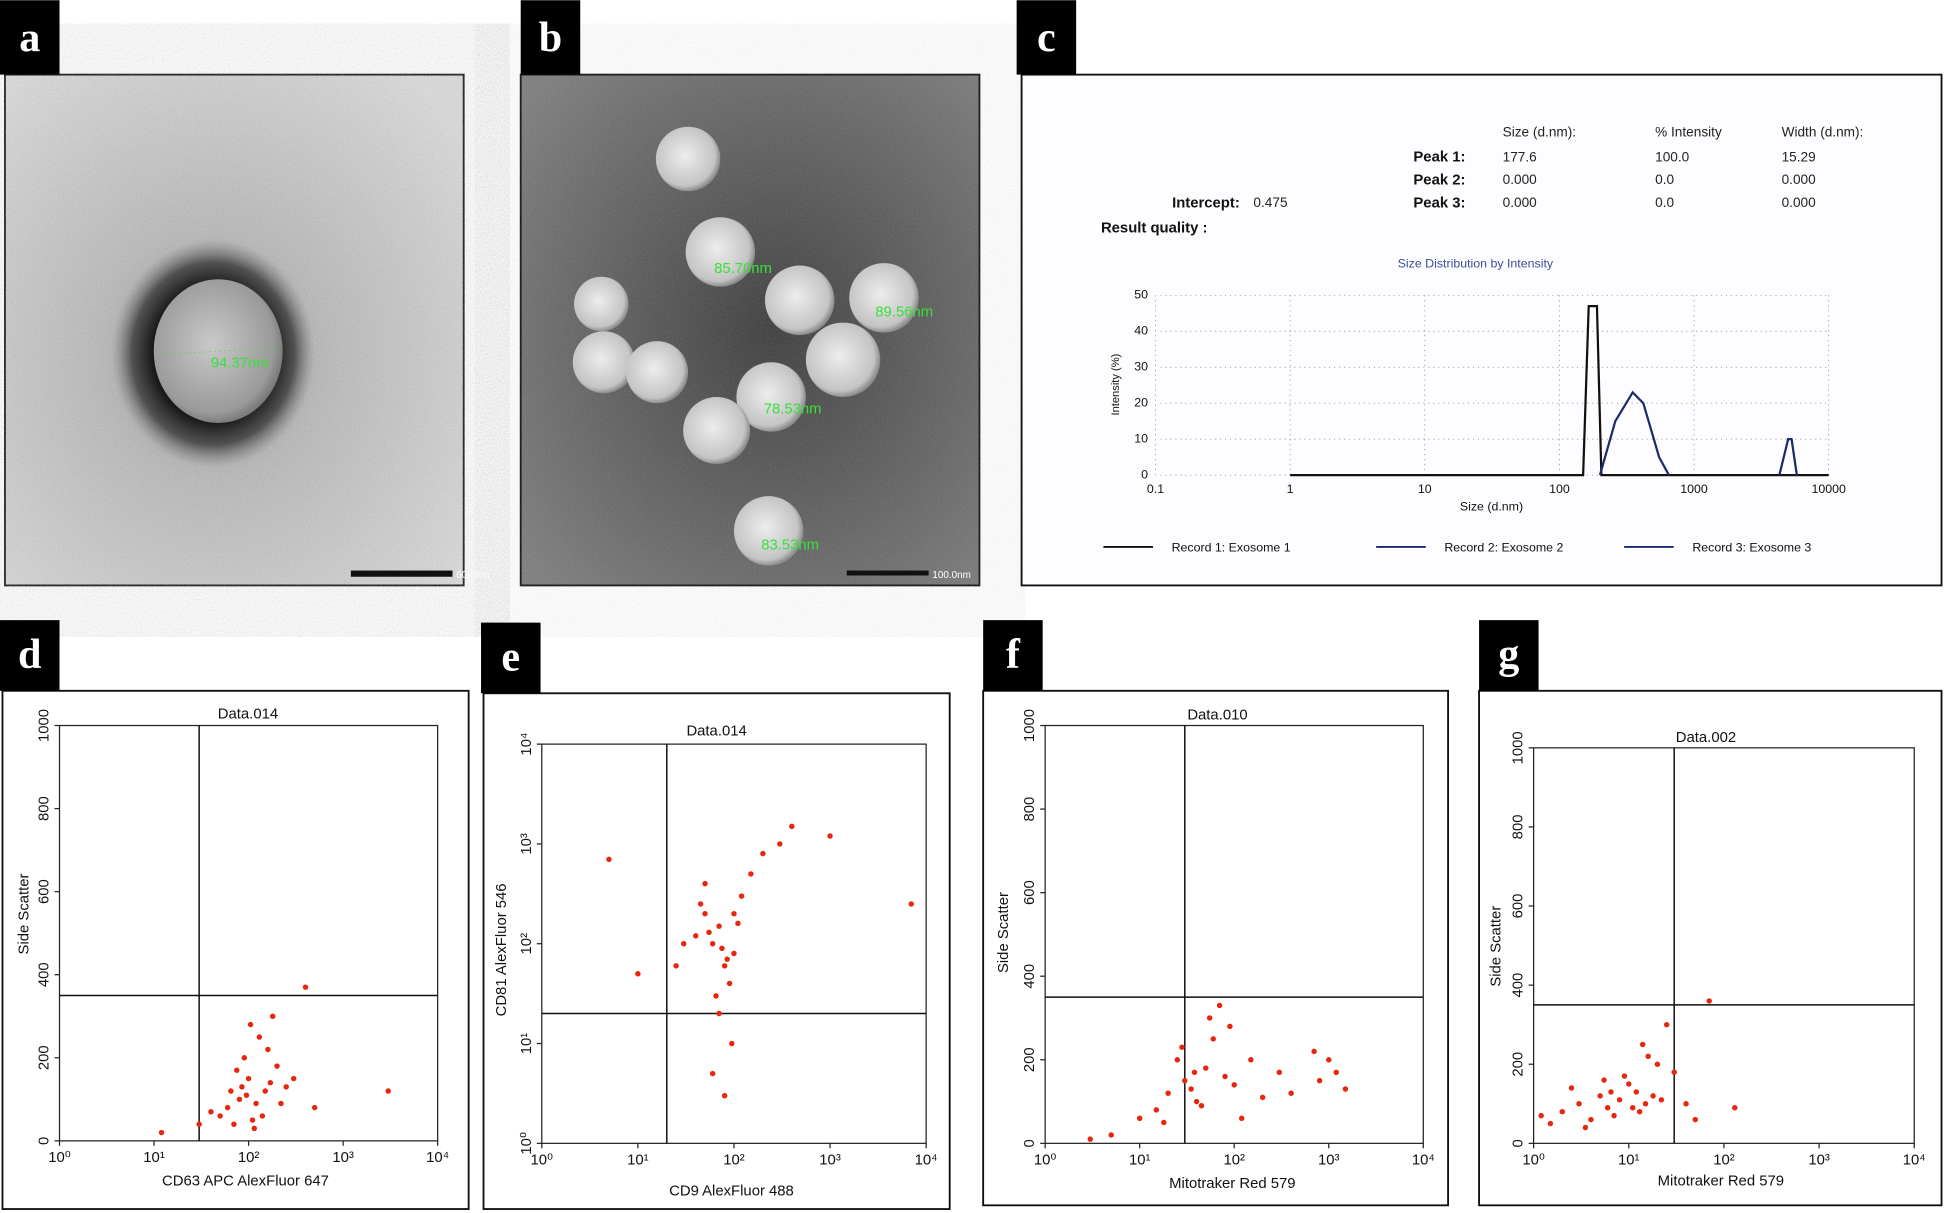  Describe the element at coordinates (1206, 203) in the screenshot. I see `intercept-label: Intercept:` at that location.